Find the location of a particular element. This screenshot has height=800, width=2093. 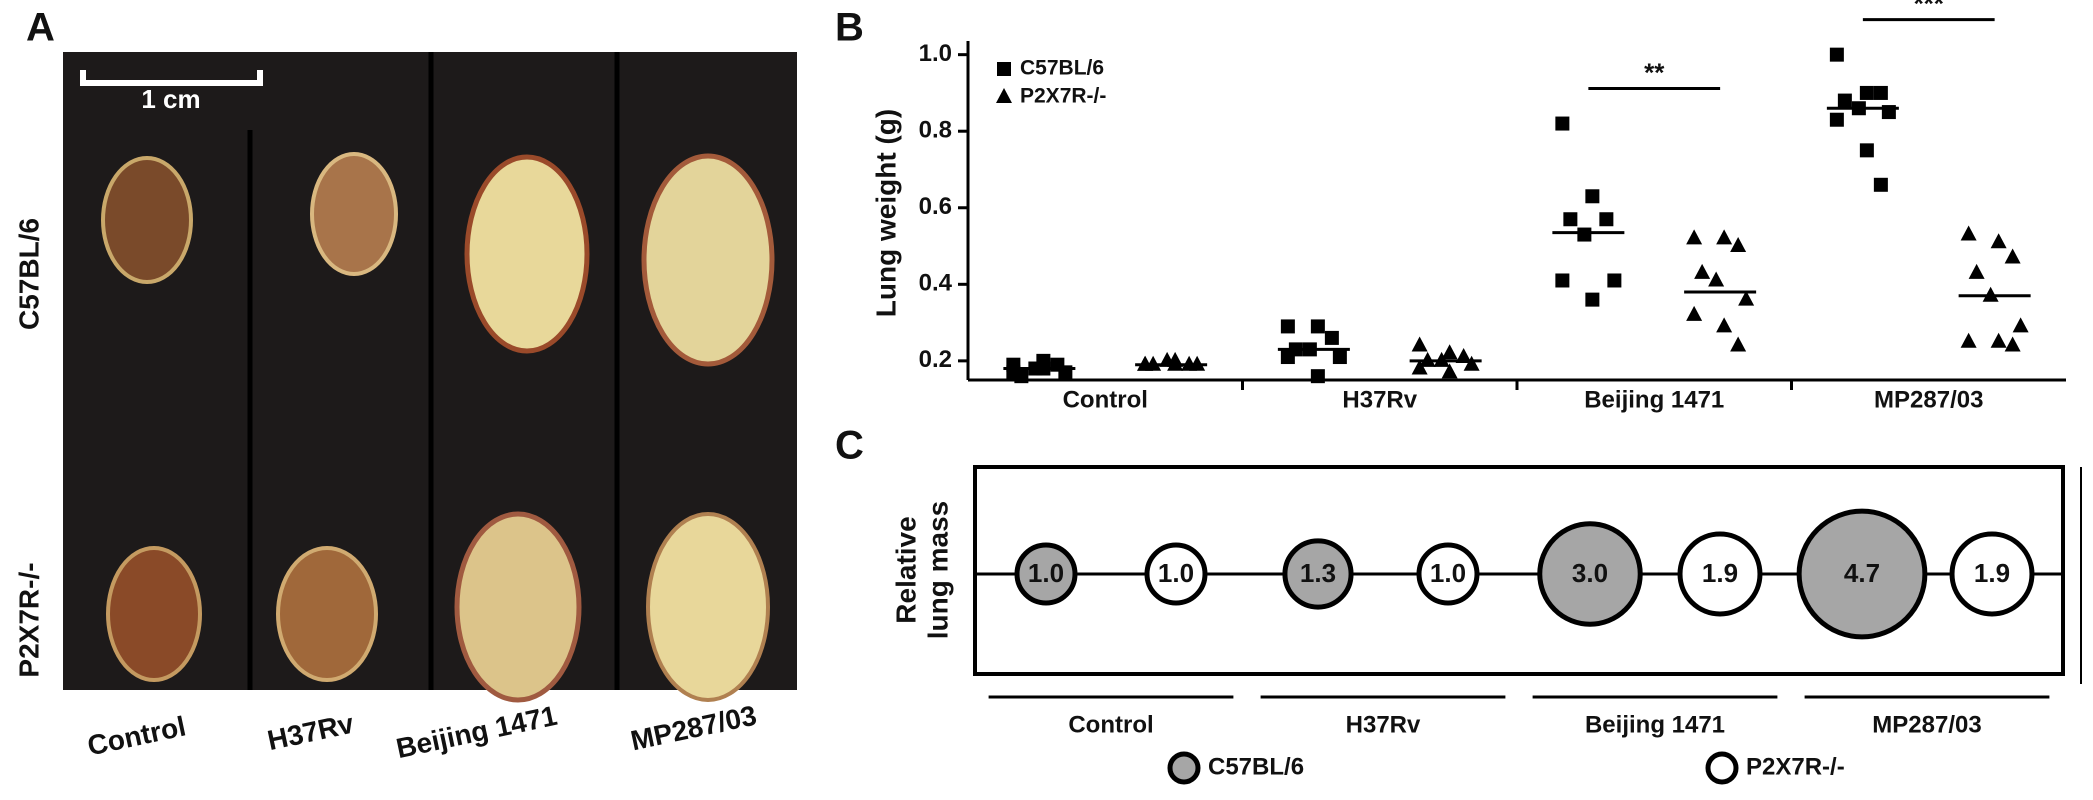

scale-bar-label: 1 cm is located at coordinates (170, 99).